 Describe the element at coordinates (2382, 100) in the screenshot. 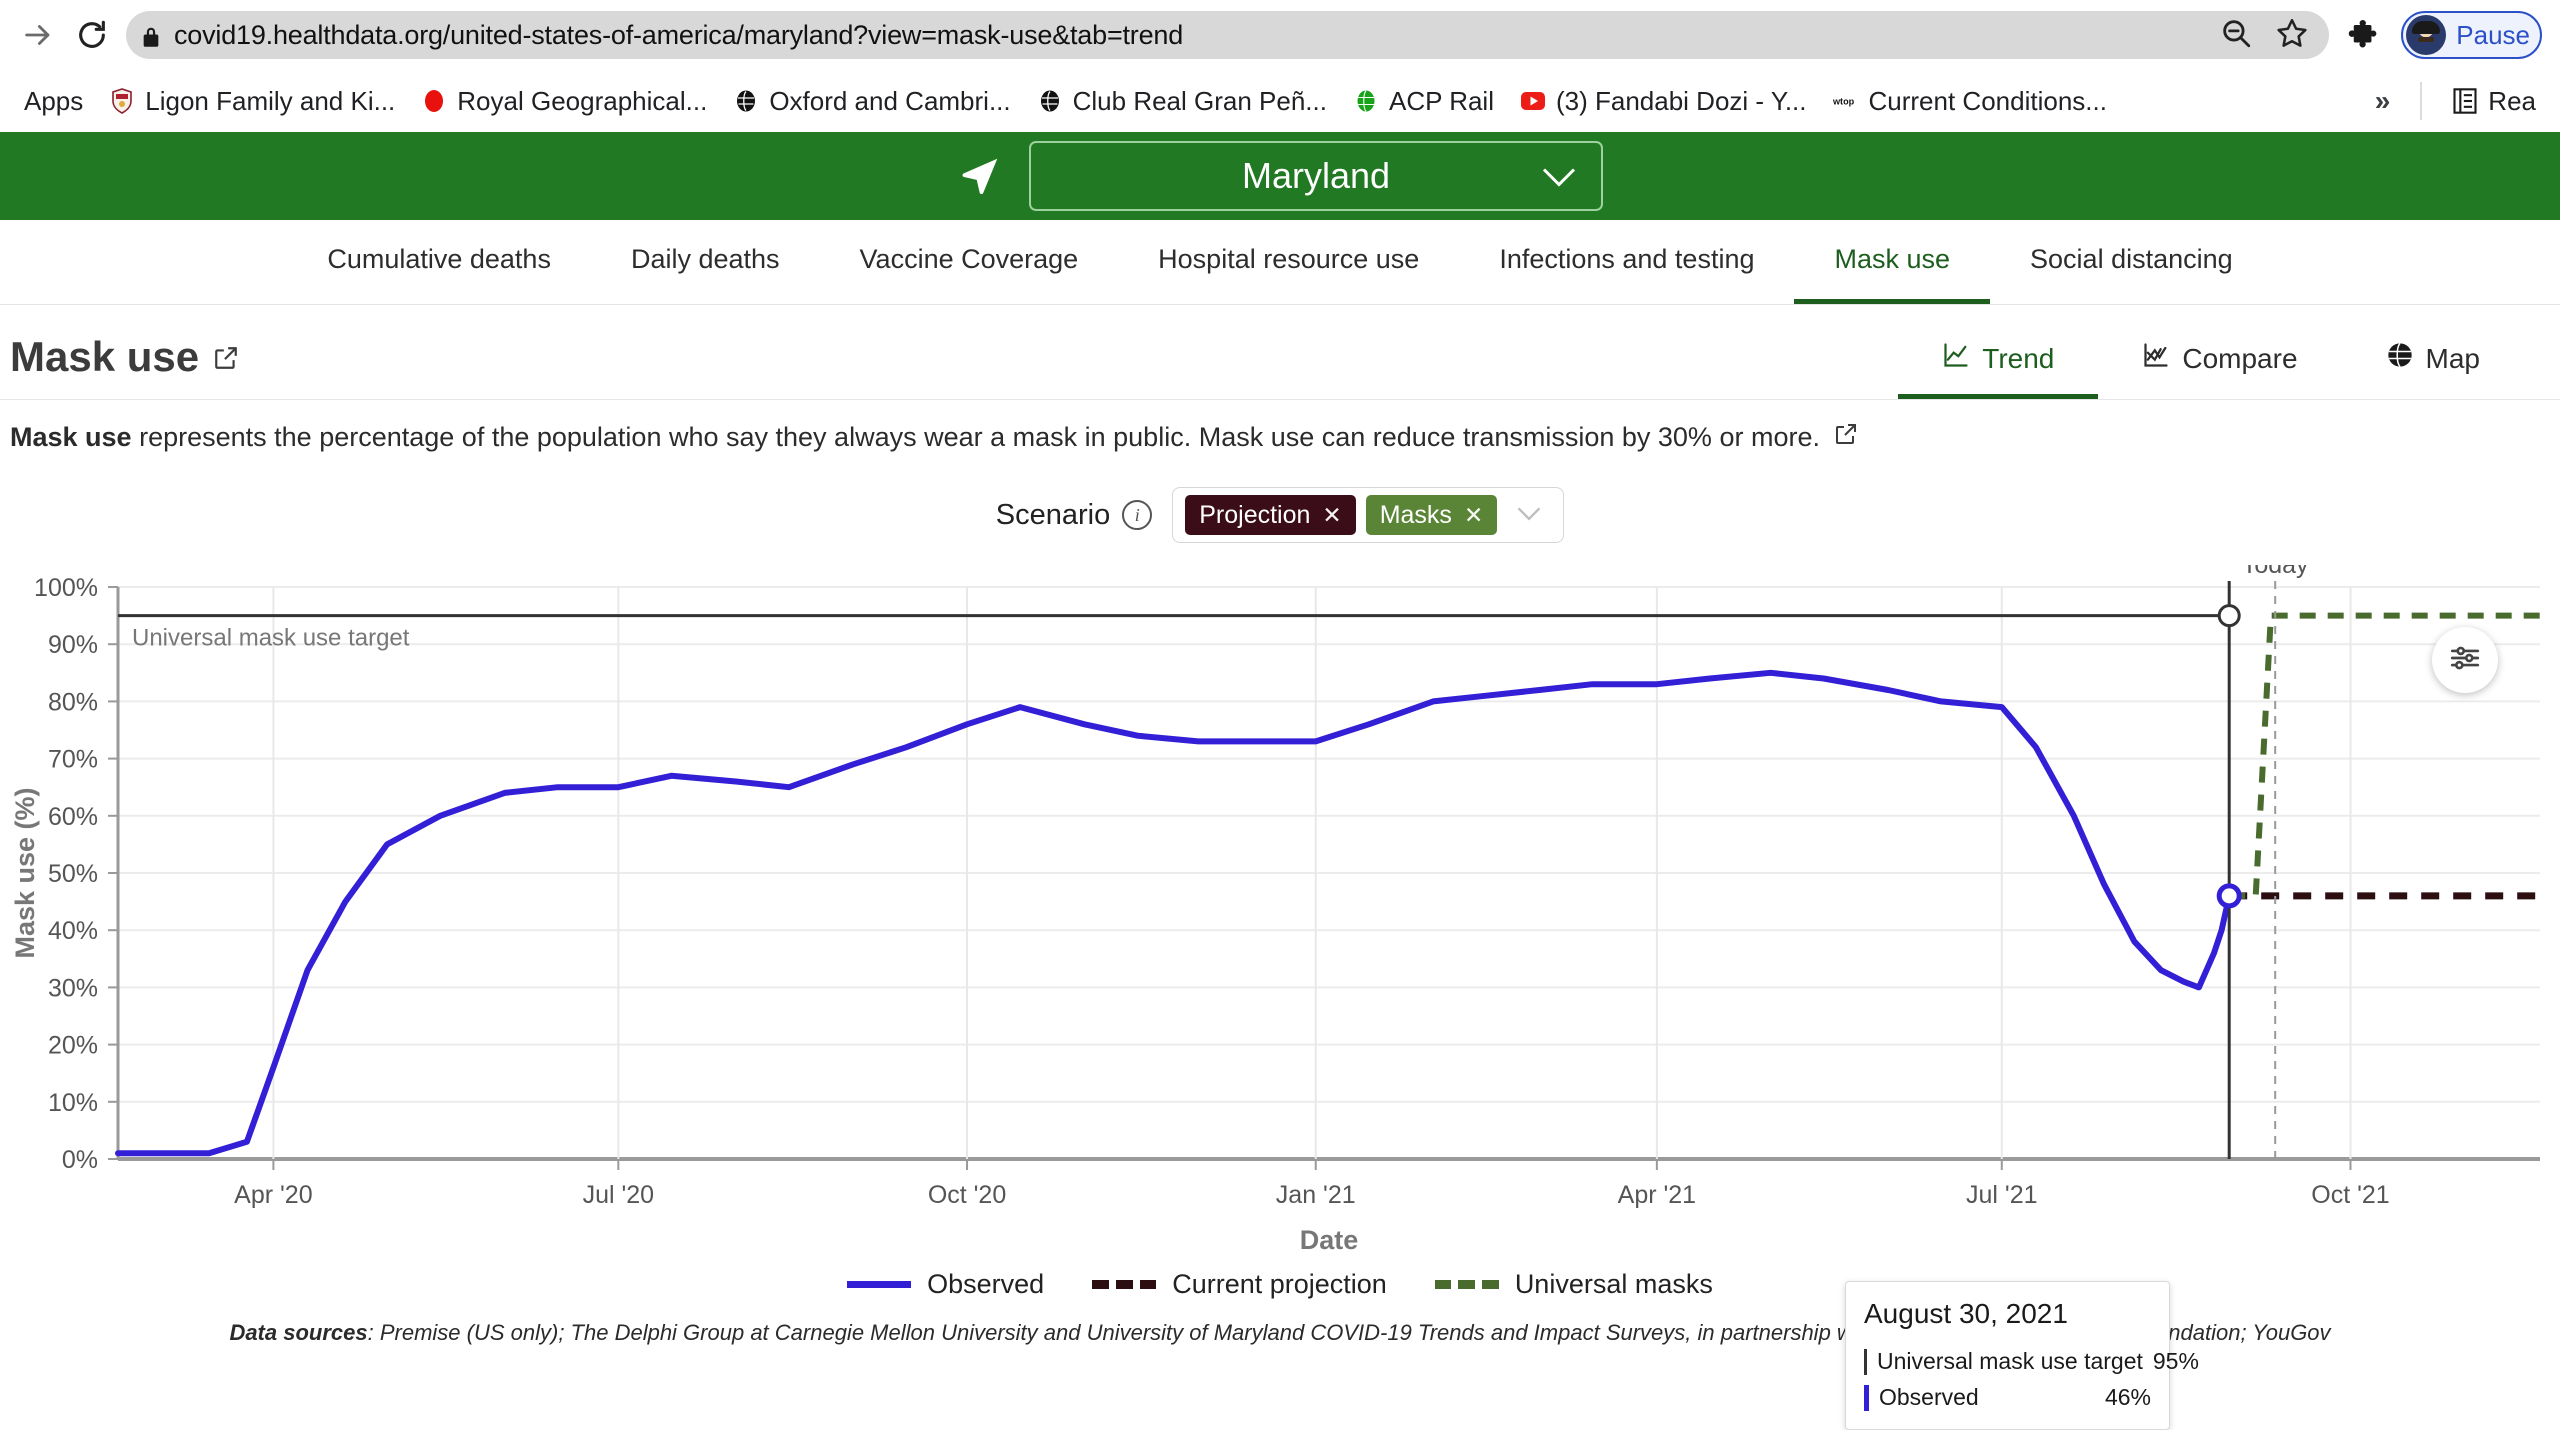

I see `bookmarks-overflow-button: »` at that location.